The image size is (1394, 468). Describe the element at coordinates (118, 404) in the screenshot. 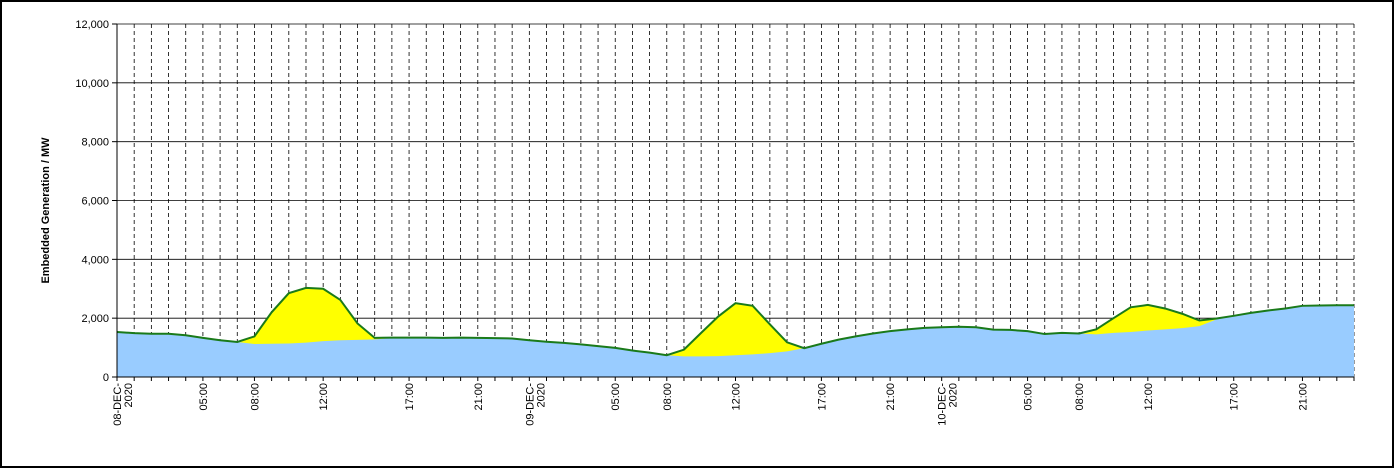

I see `x-tick-label: 08-DEC-` at that location.